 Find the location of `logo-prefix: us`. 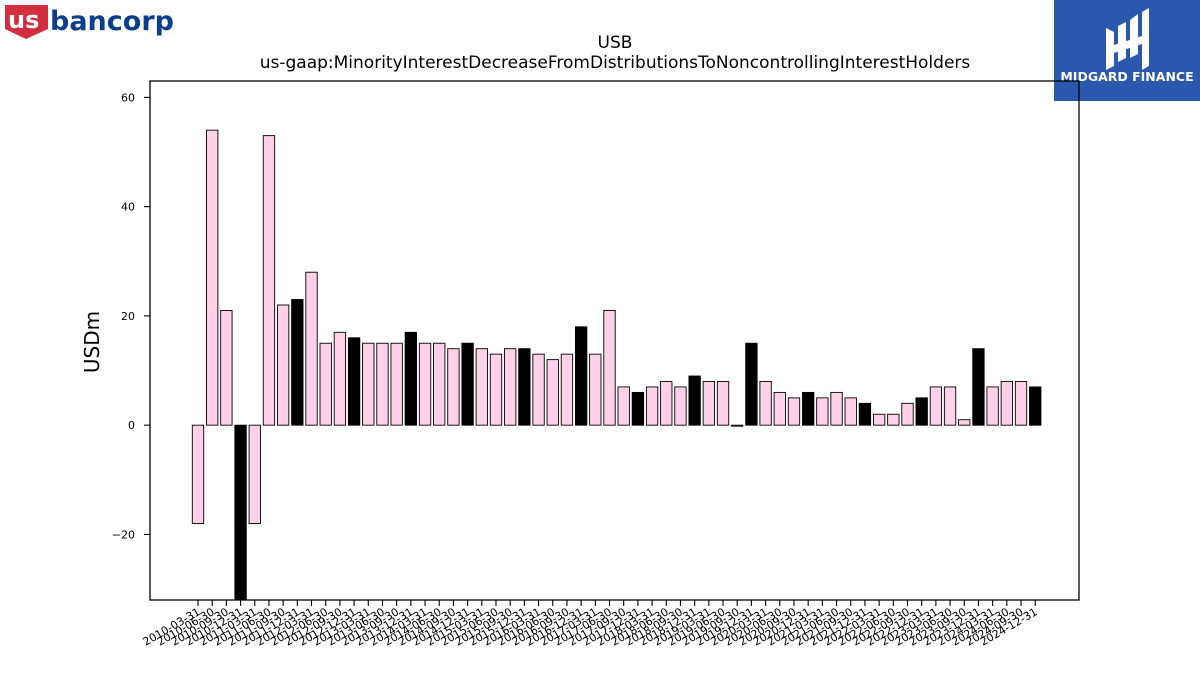

logo-prefix: us is located at coordinates (23, 20).